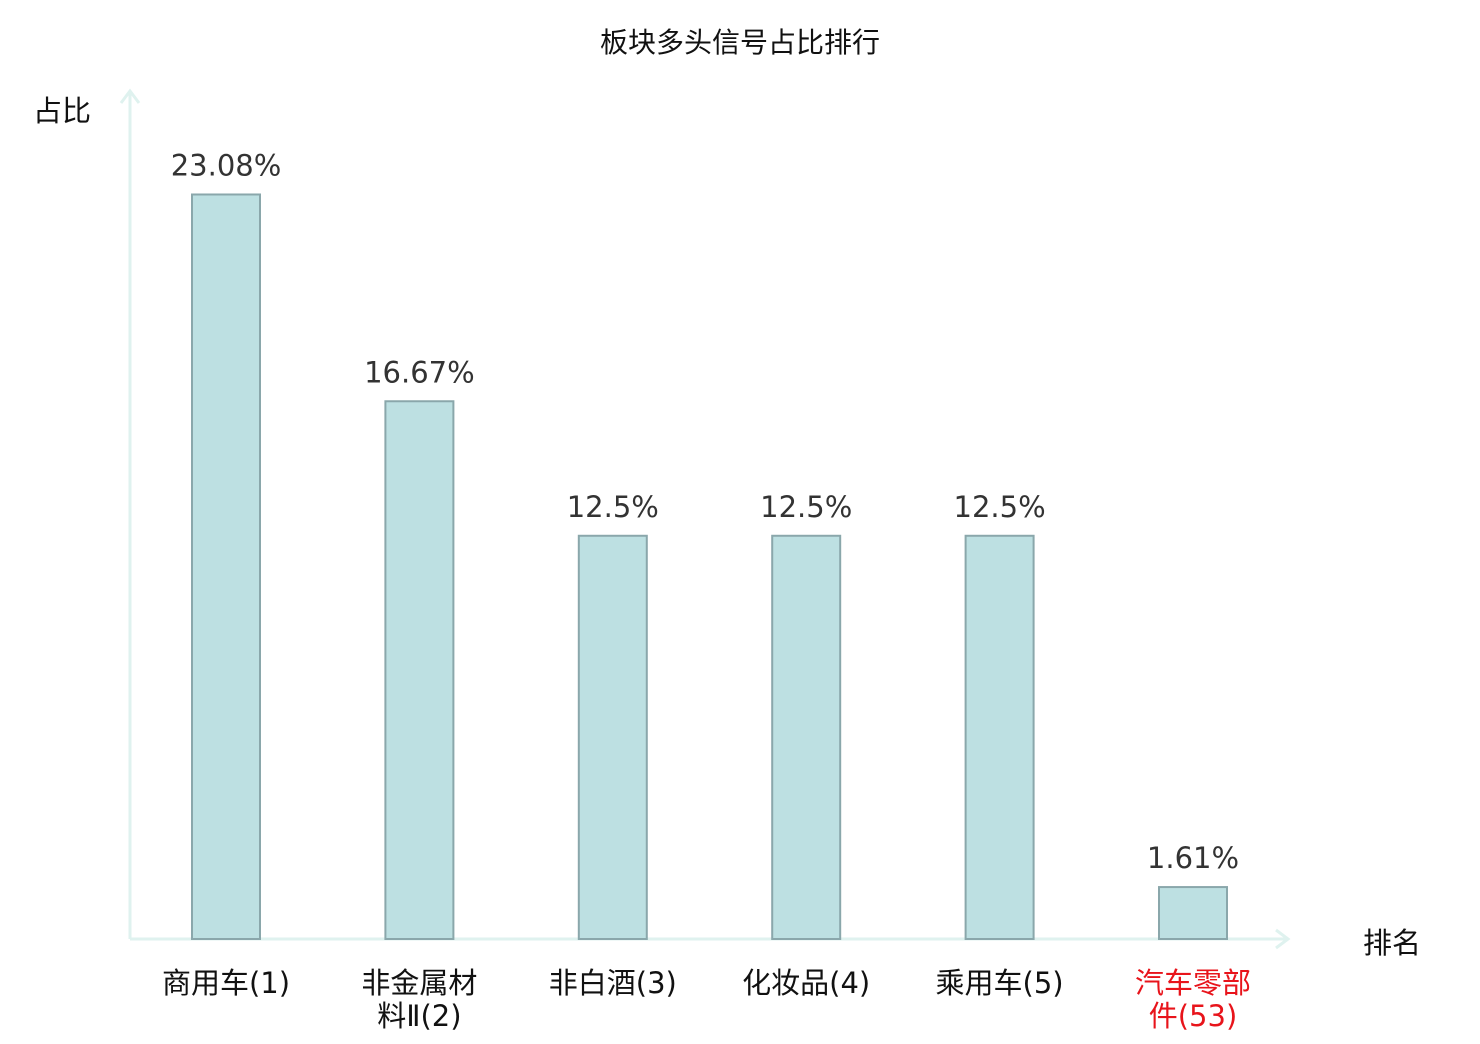 The height and width of the screenshot is (1044, 1480). What do you see at coordinates (130, 96) in the screenshot?
I see `y-axis-arrow-icon` at bounding box center [130, 96].